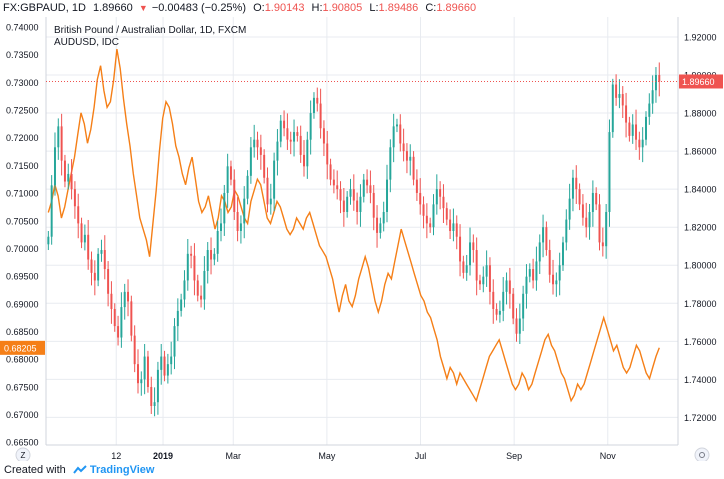 This screenshot has height=479, width=724. I want to click on right-axis-tick-label: 1.92000, so click(700, 37).